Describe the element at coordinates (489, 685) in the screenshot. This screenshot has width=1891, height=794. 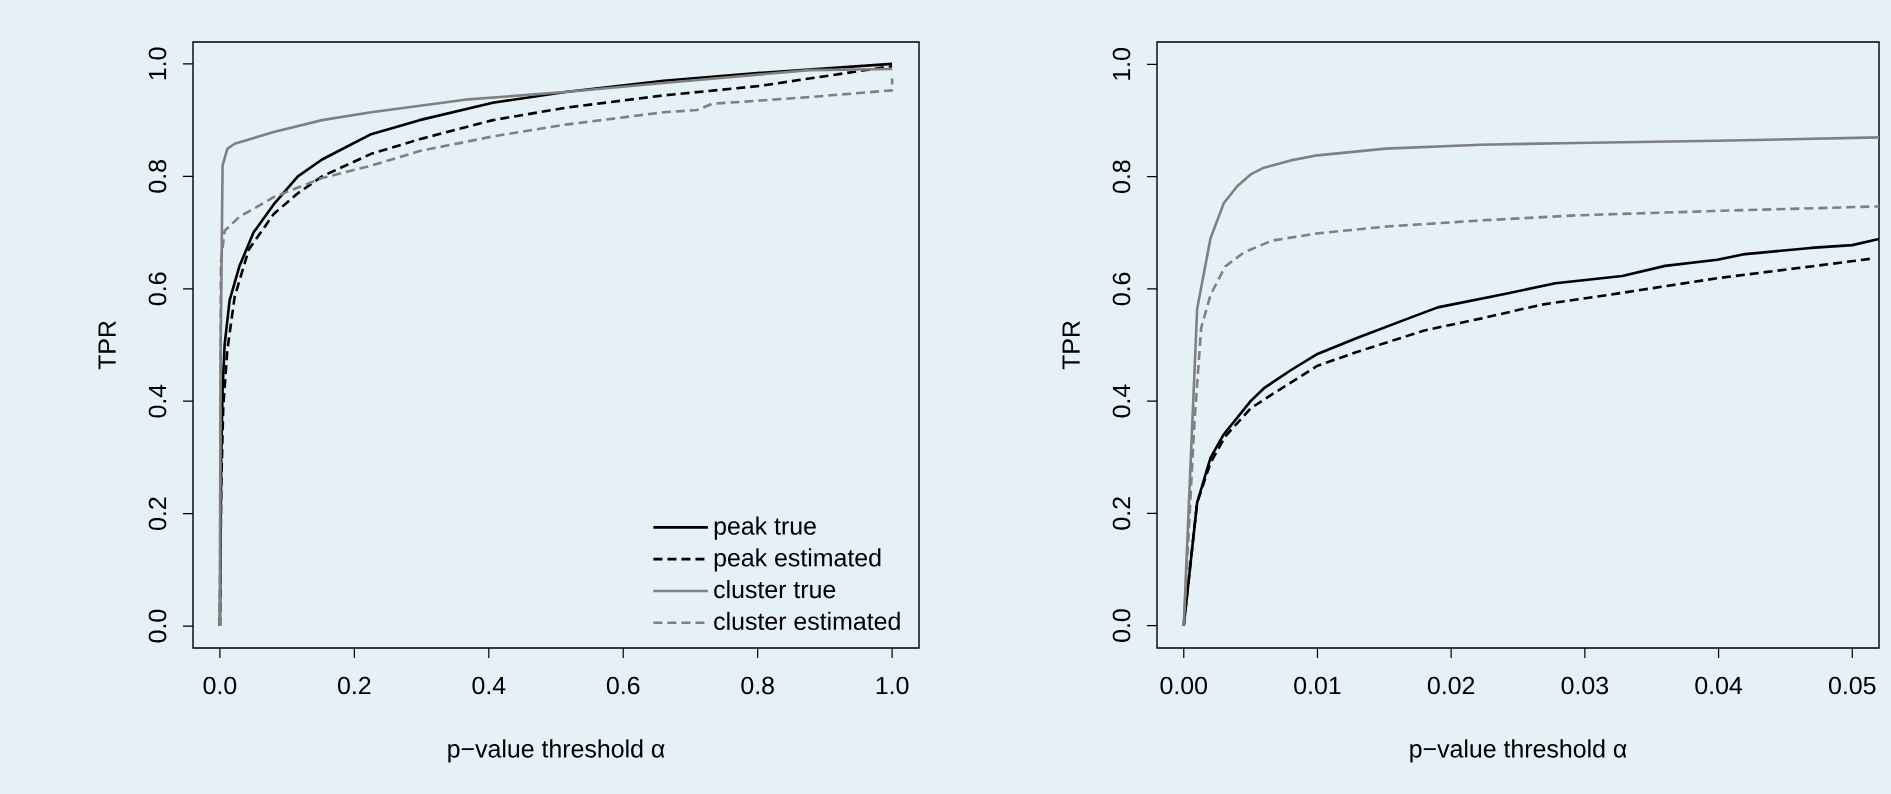
I see `x-tick-label: 0.4` at that location.